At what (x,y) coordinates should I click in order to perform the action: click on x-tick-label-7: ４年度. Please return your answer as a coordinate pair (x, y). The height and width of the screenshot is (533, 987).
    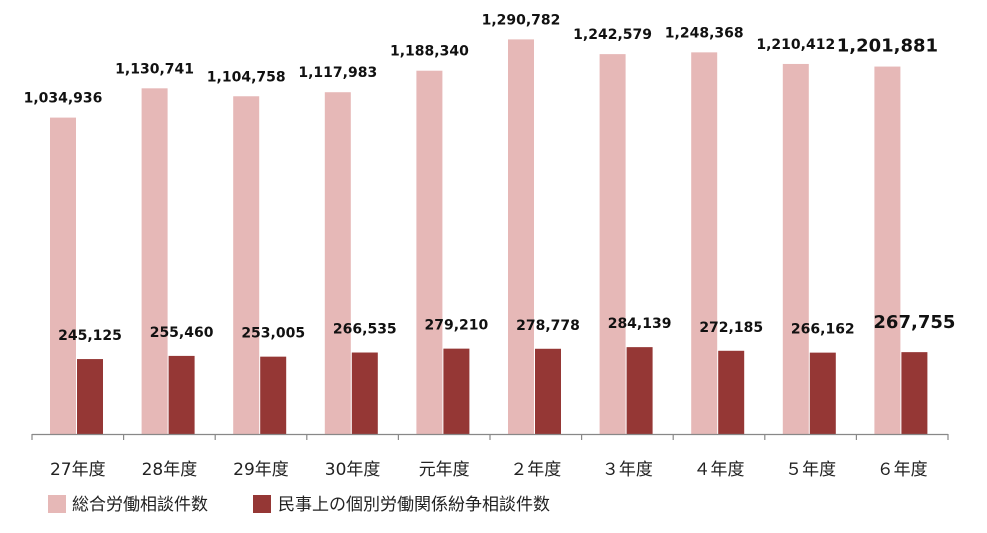
    Looking at the image, I should click on (719, 470).